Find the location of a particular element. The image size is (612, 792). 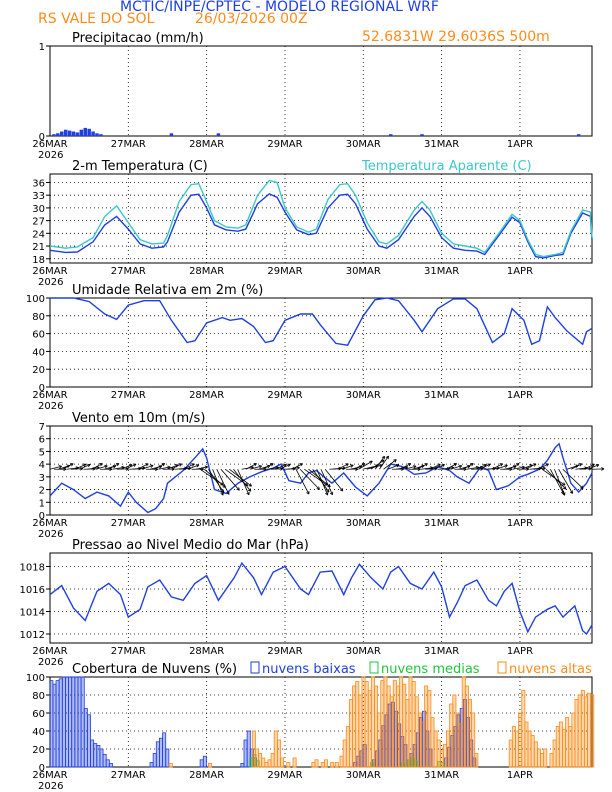

rh-x-tick-label: 26MAR is located at coordinates (49, 395).